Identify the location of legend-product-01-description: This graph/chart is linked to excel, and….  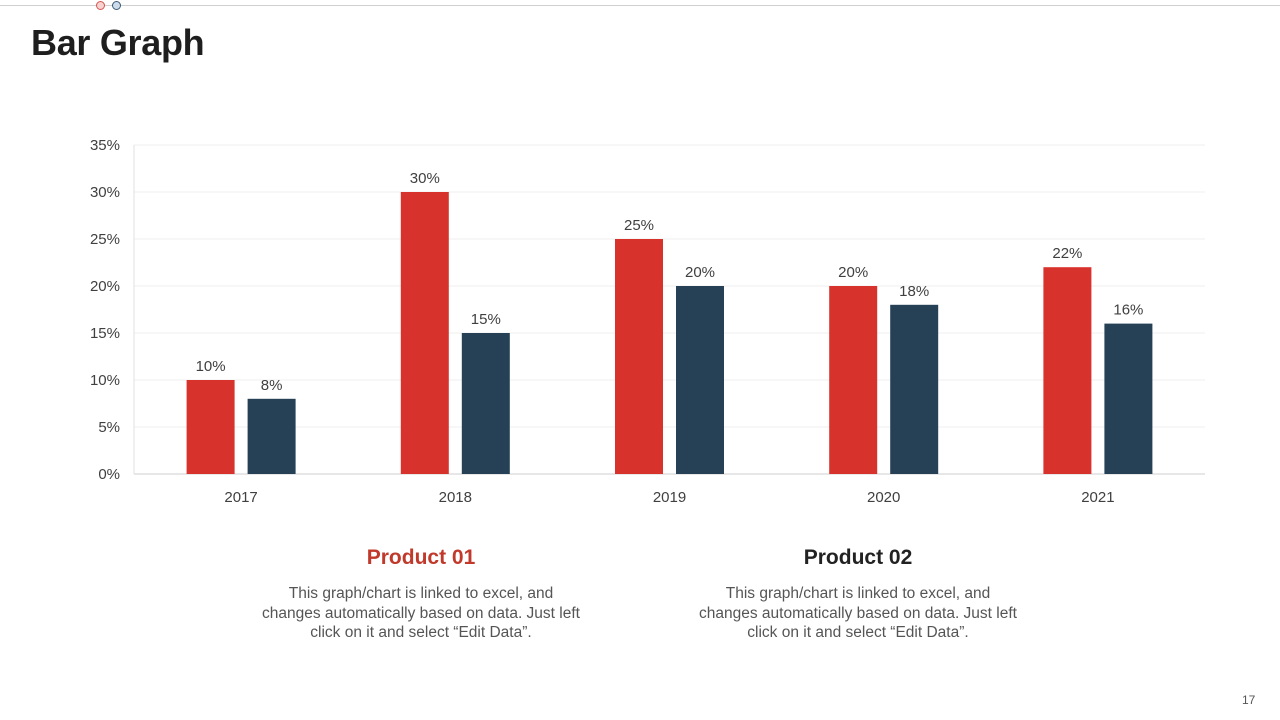
(421, 613).